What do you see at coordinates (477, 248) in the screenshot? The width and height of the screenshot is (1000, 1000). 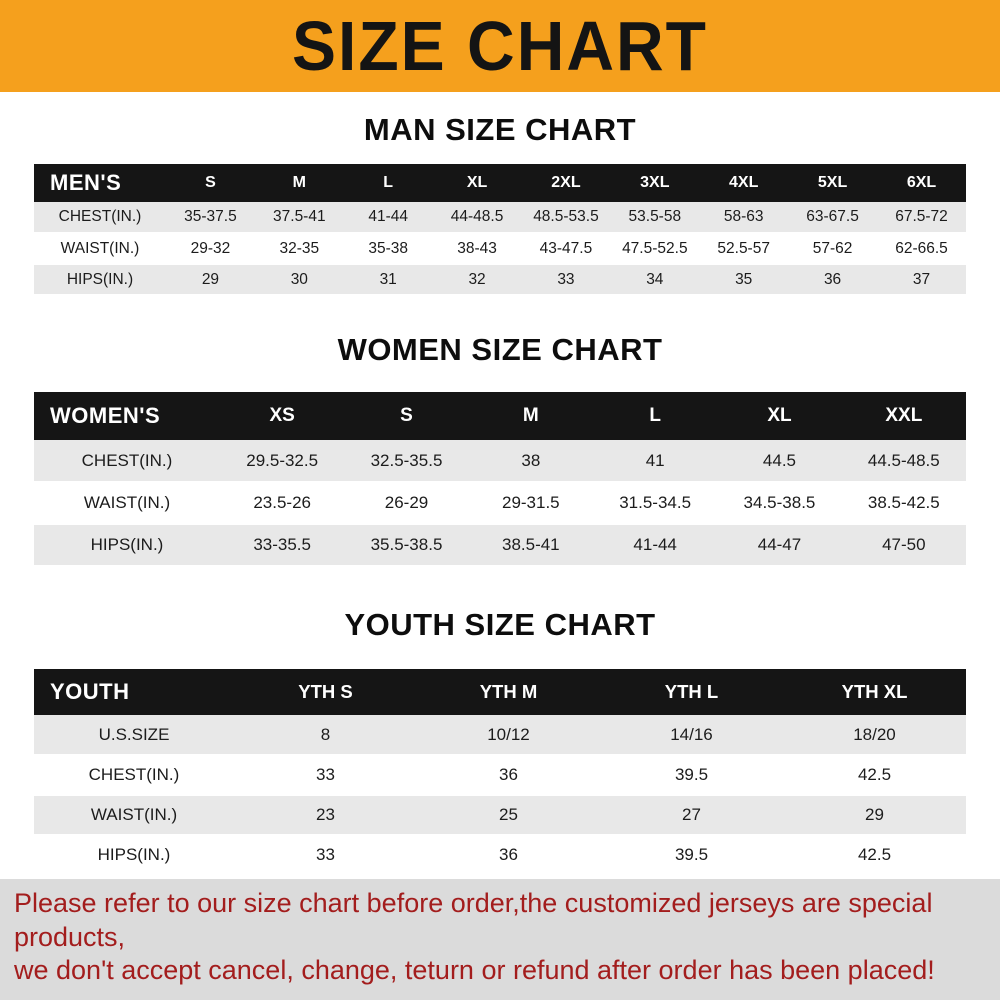 I see `size-value-cell: 38-43` at bounding box center [477, 248].